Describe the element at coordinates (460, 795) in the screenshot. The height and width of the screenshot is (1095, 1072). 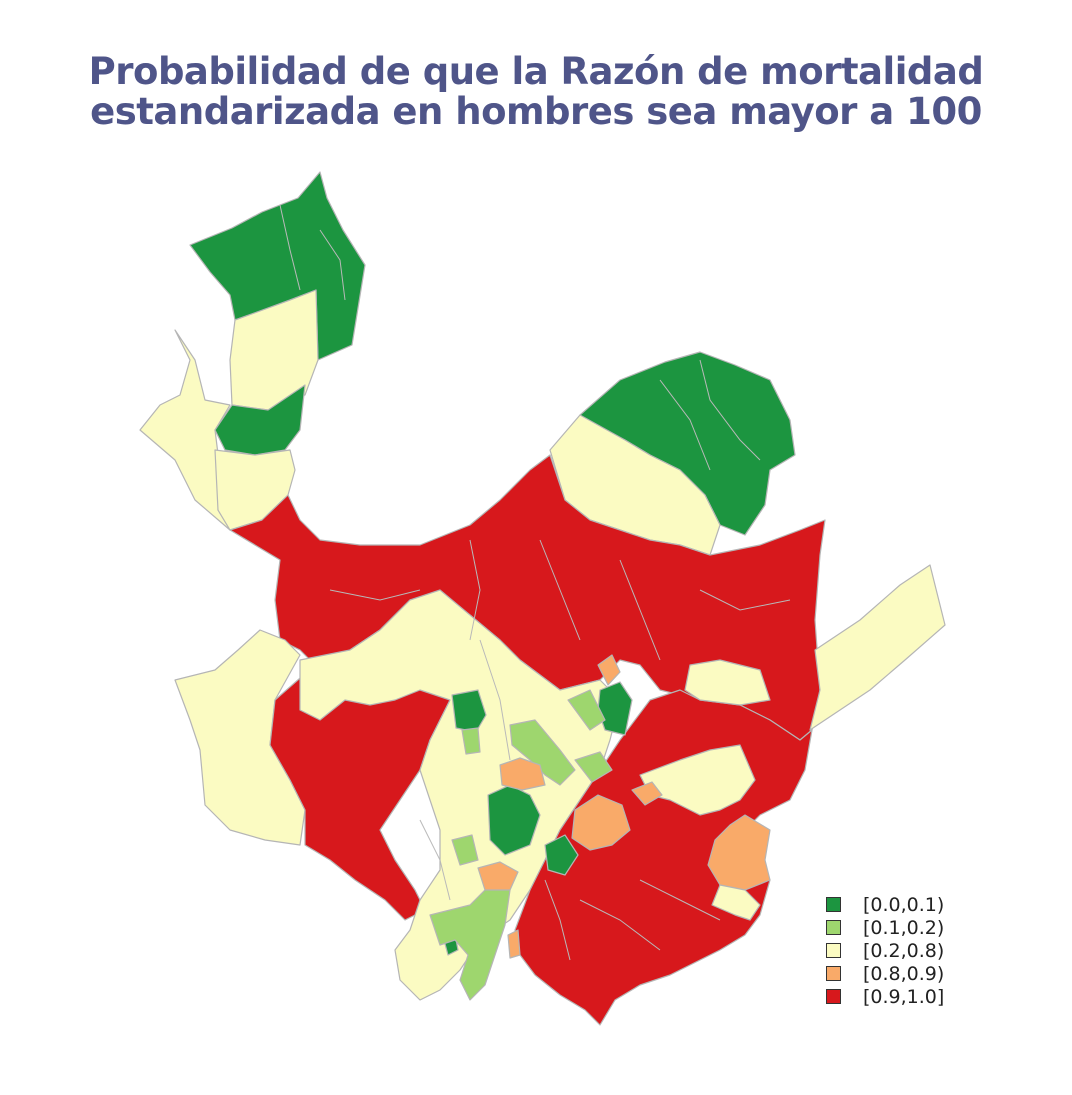
I see `region-center-cream` at that location.